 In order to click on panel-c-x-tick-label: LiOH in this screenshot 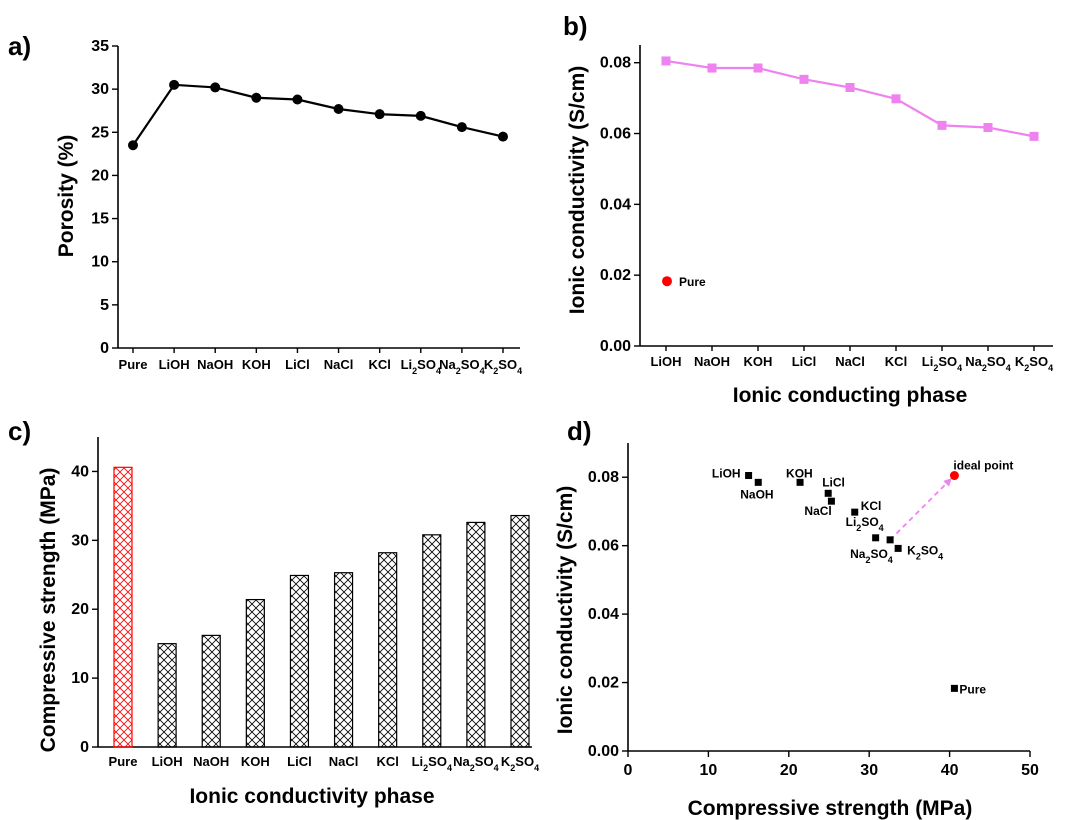, I will do `click(167, 761)`.